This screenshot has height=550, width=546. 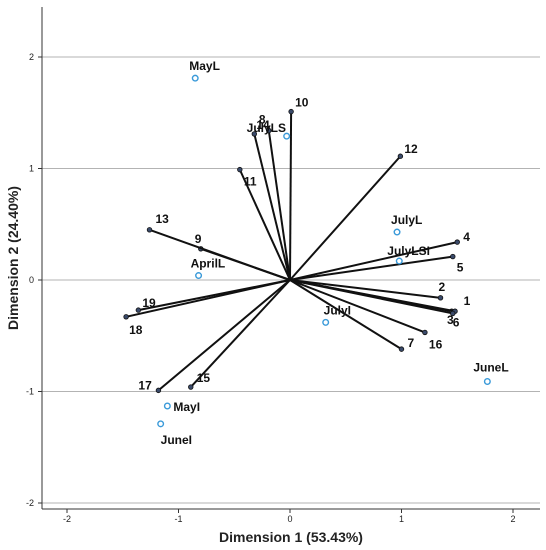 What do you see at coordinates (262, 120) in the screenshot?
I see `vector-8-label: 8` at bounding box center [262, 120].